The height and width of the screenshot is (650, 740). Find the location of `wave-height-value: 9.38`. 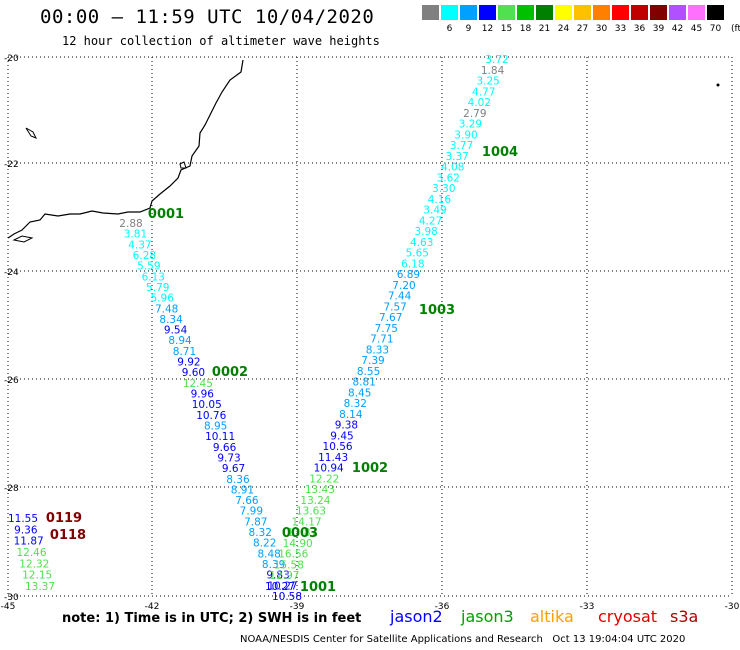

wave-height-value: 9.38 is located at coordinates (346, 426).